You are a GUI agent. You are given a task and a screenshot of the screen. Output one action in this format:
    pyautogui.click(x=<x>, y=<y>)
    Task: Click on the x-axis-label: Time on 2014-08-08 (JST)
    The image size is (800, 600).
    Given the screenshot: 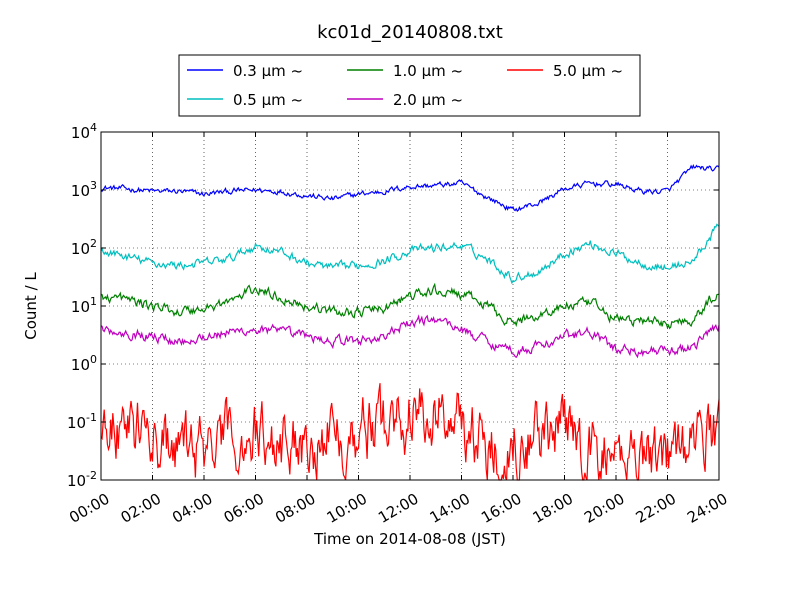 What is the action you would take?
    pyautogui.click(x=409, y=539)
    